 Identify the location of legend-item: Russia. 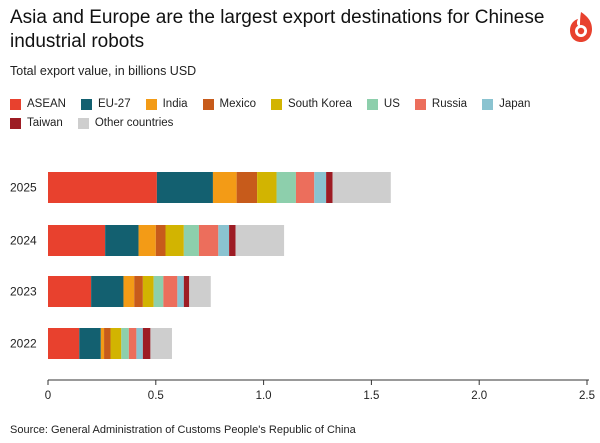
(441, 104).